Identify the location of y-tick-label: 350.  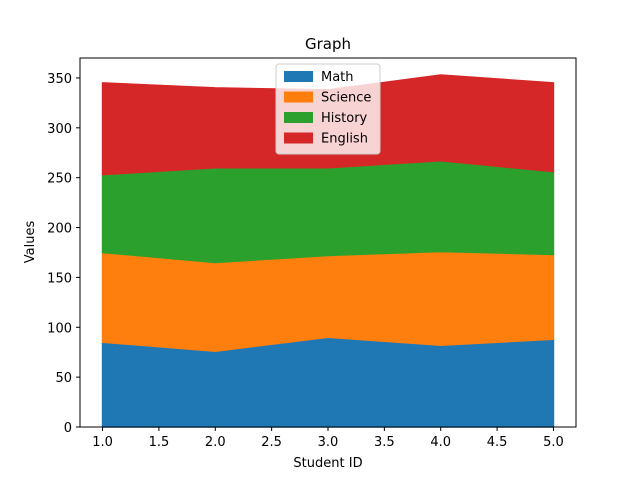
(59, 79).